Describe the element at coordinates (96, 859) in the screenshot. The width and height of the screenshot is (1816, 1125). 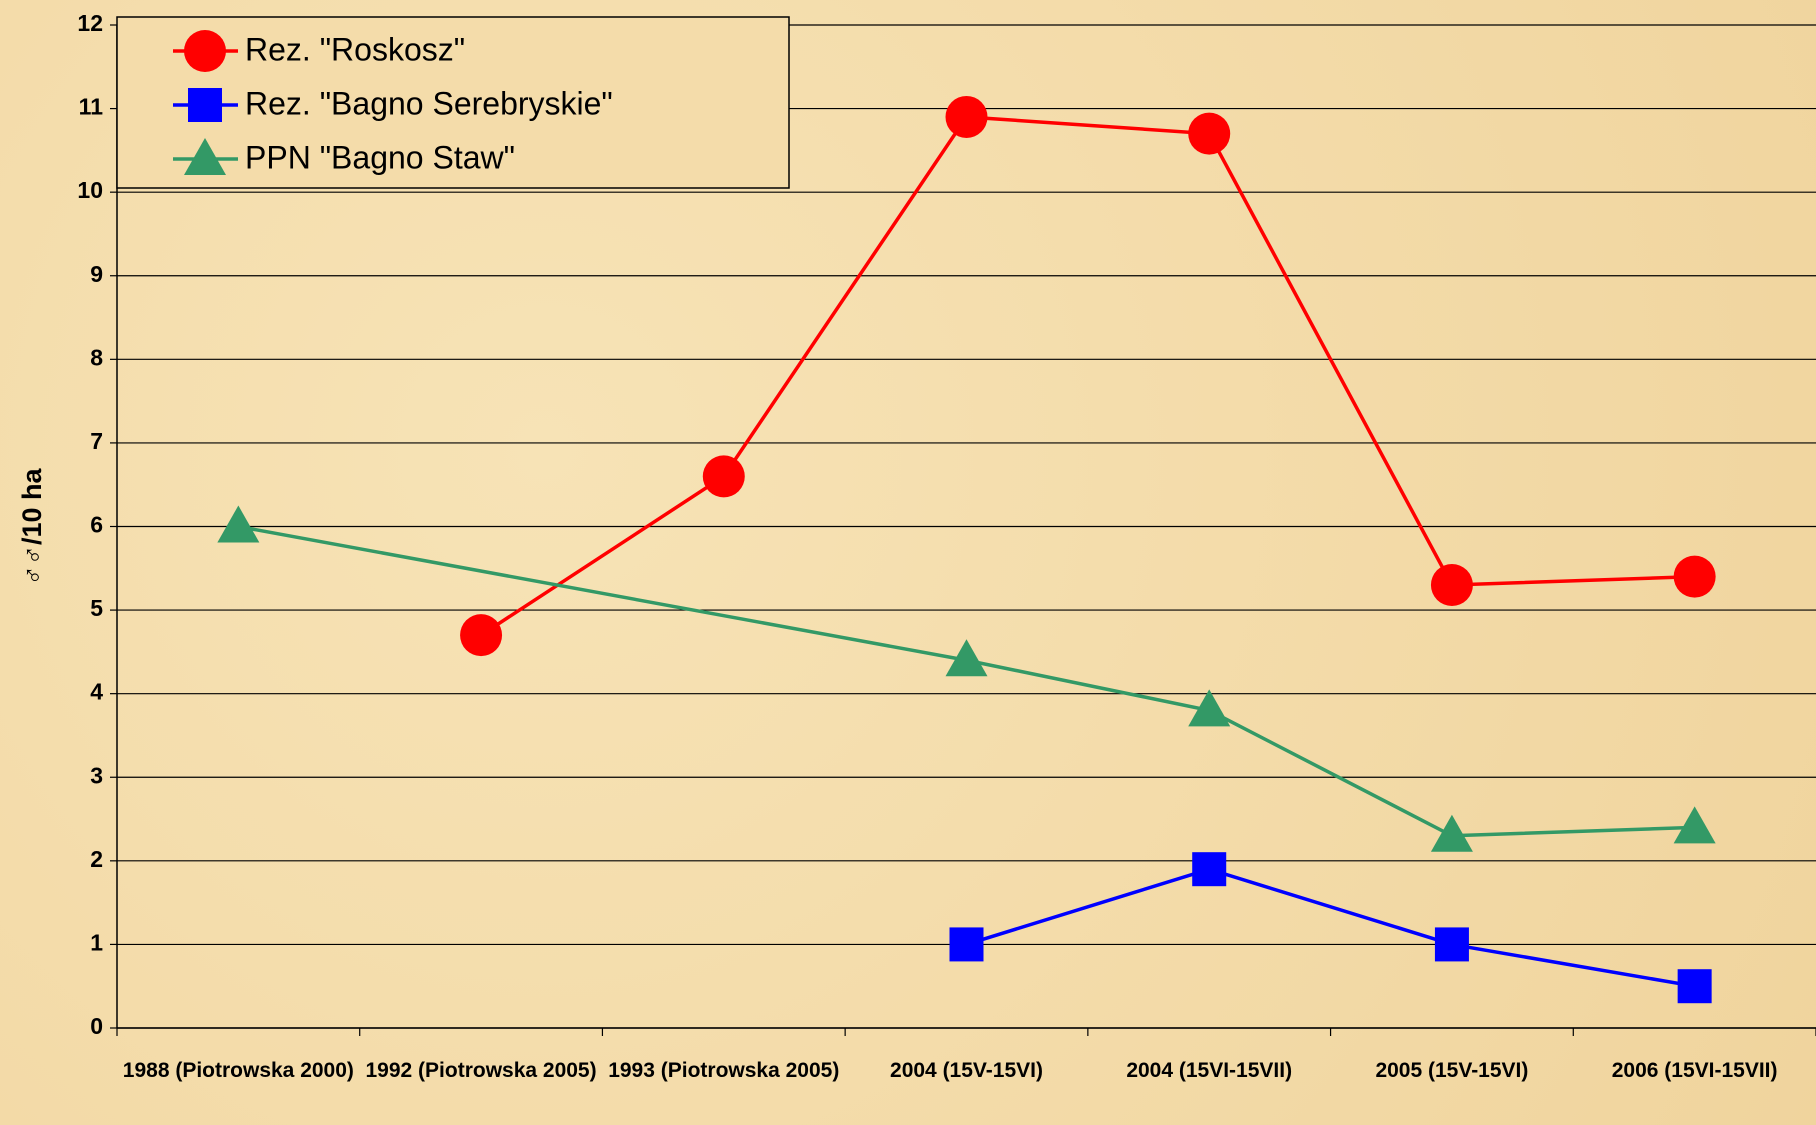
I see `y-tick-label: 2` at that location.